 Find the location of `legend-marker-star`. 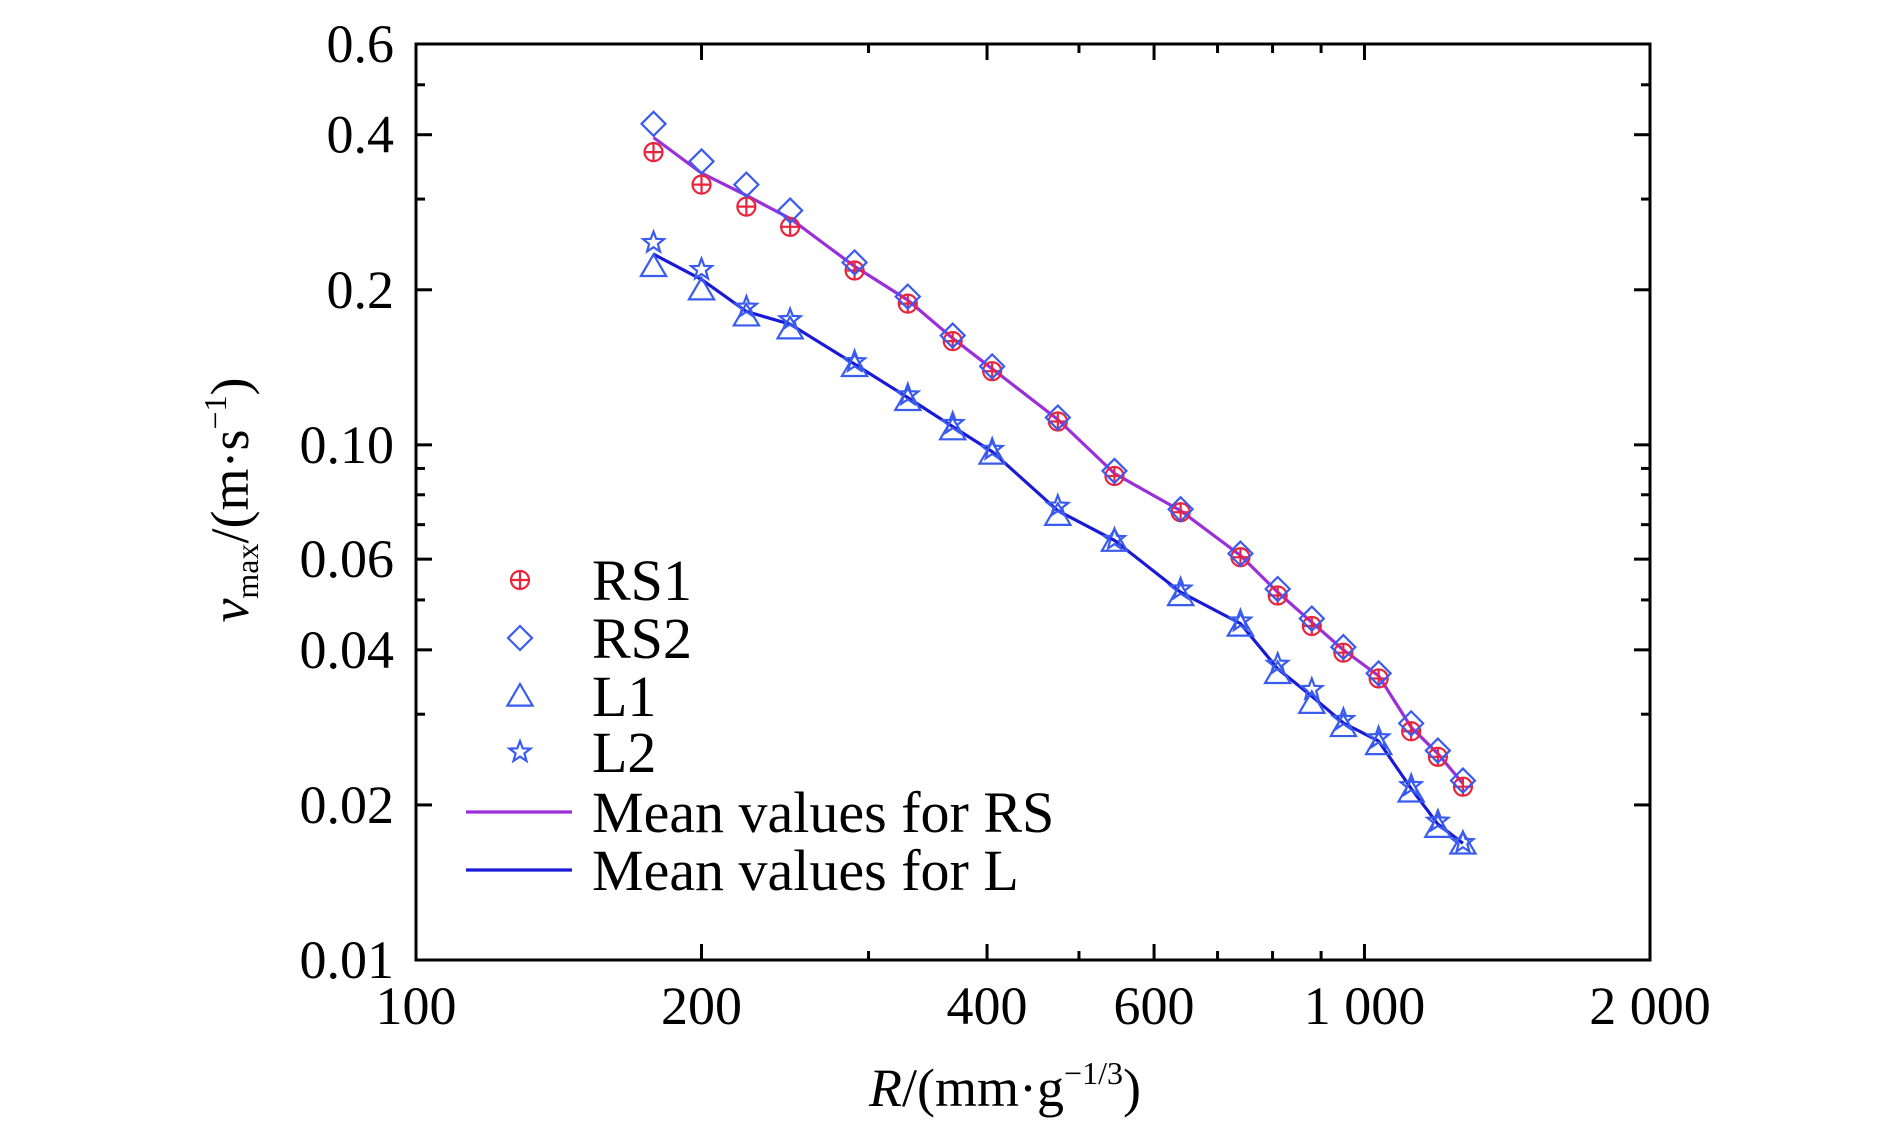

legend-marker-star is located at coordinates (520, 750).